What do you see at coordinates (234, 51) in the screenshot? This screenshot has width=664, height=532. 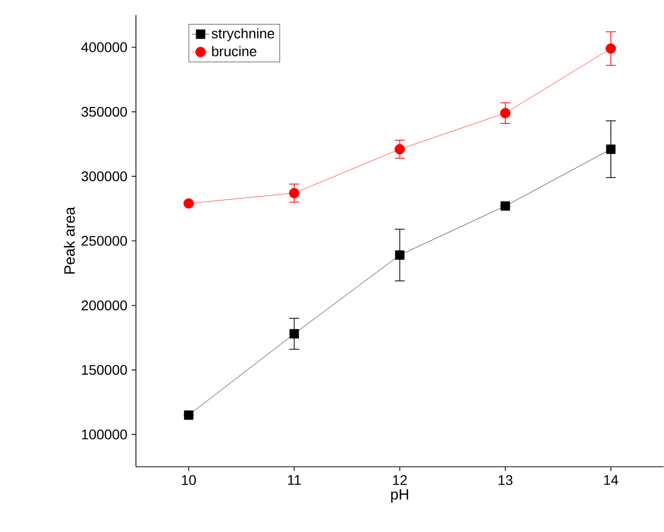 I see `legend-label: brucine` at bounding box center [234, 51].